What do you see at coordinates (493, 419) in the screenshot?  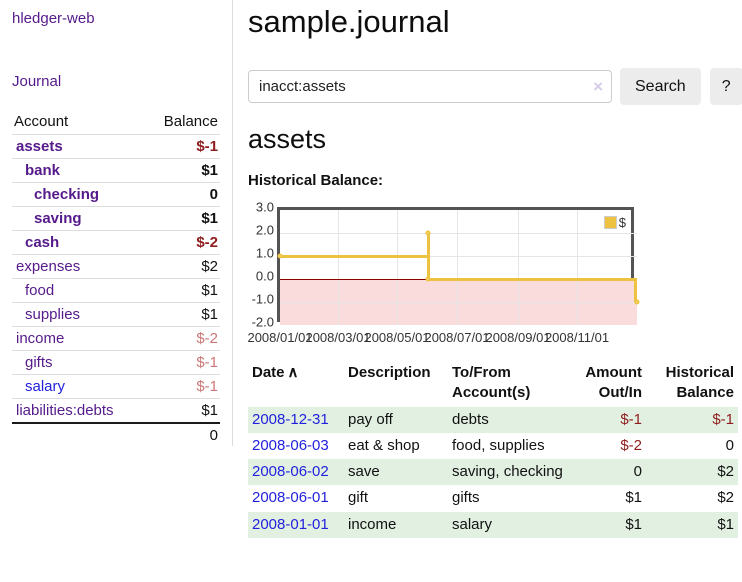 I see `register-row: 2008-12-31 pay off debts $-1 $-1` at bounding box center [493, 419].